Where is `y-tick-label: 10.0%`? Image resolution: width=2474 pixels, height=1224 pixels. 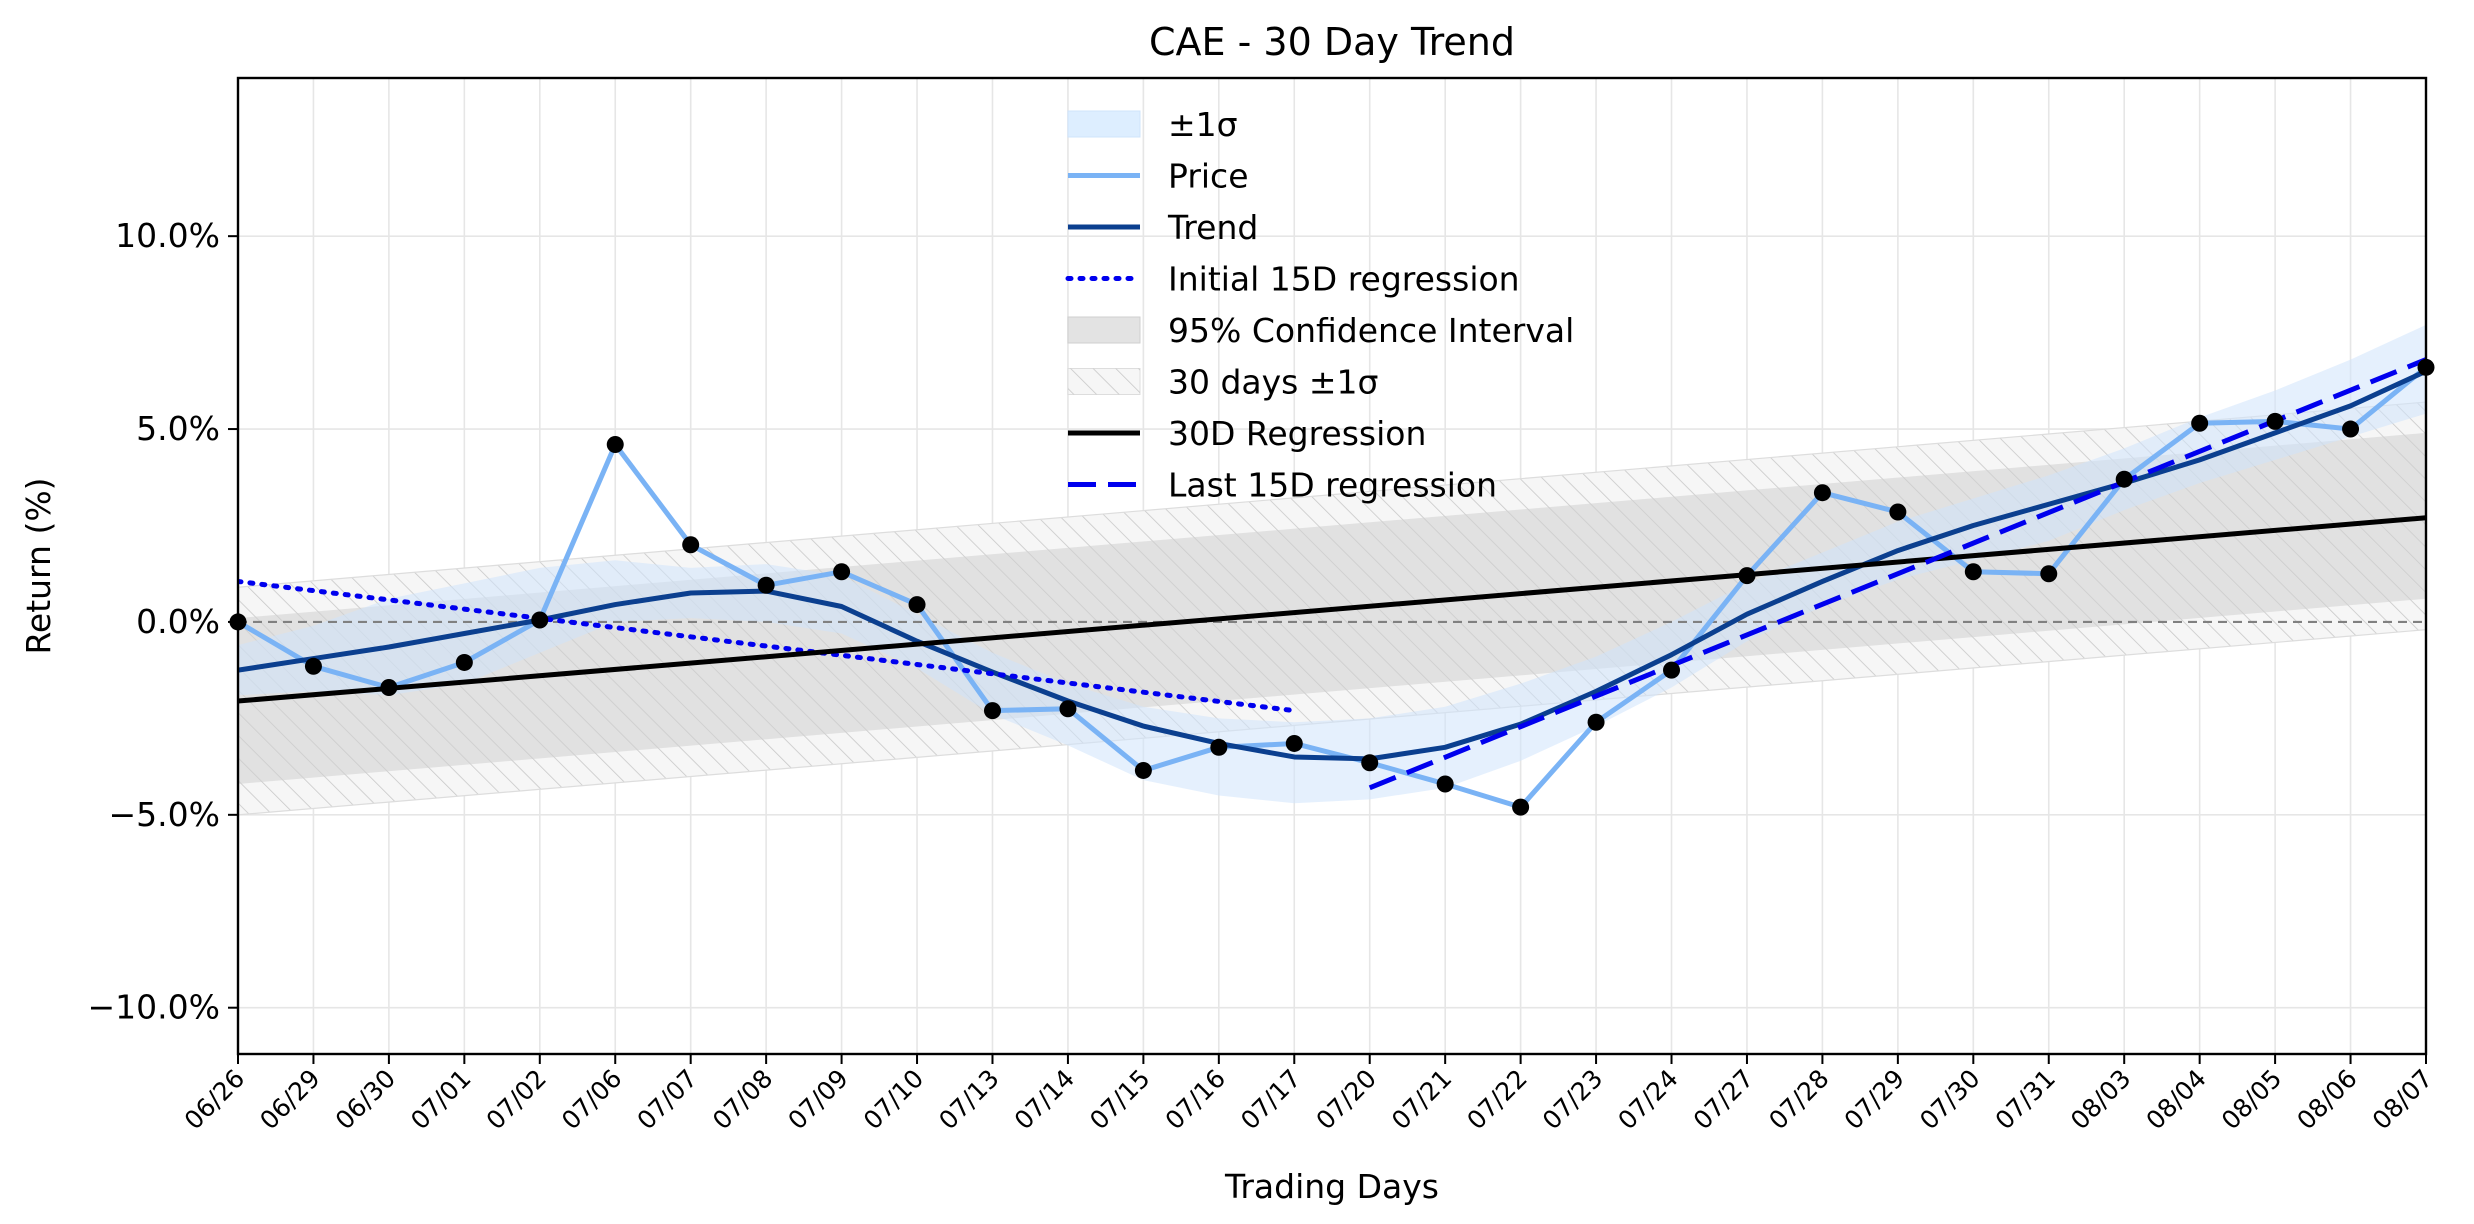
y-tick-label: 10.0% is located at coordinates (167, 235).